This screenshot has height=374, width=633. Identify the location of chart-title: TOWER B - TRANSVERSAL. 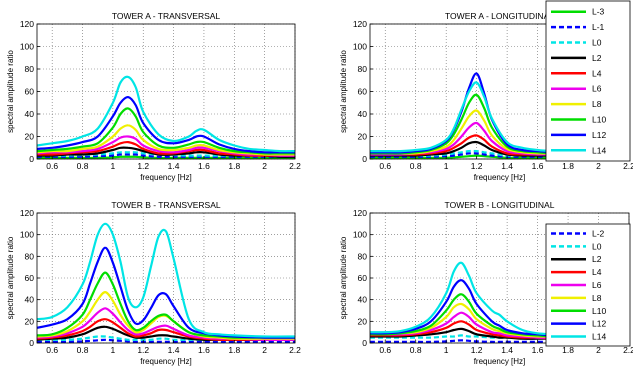
(166, 205).